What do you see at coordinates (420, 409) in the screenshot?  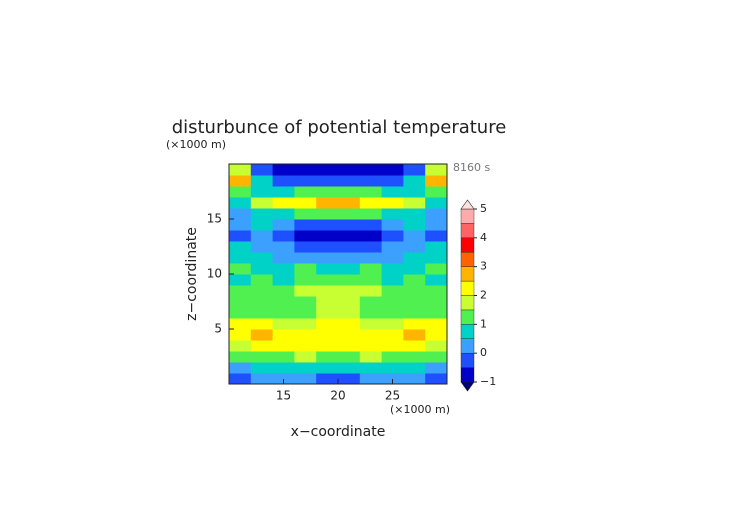 I see `x-unit: (×1000 m)` at bounding box center [420, 409].